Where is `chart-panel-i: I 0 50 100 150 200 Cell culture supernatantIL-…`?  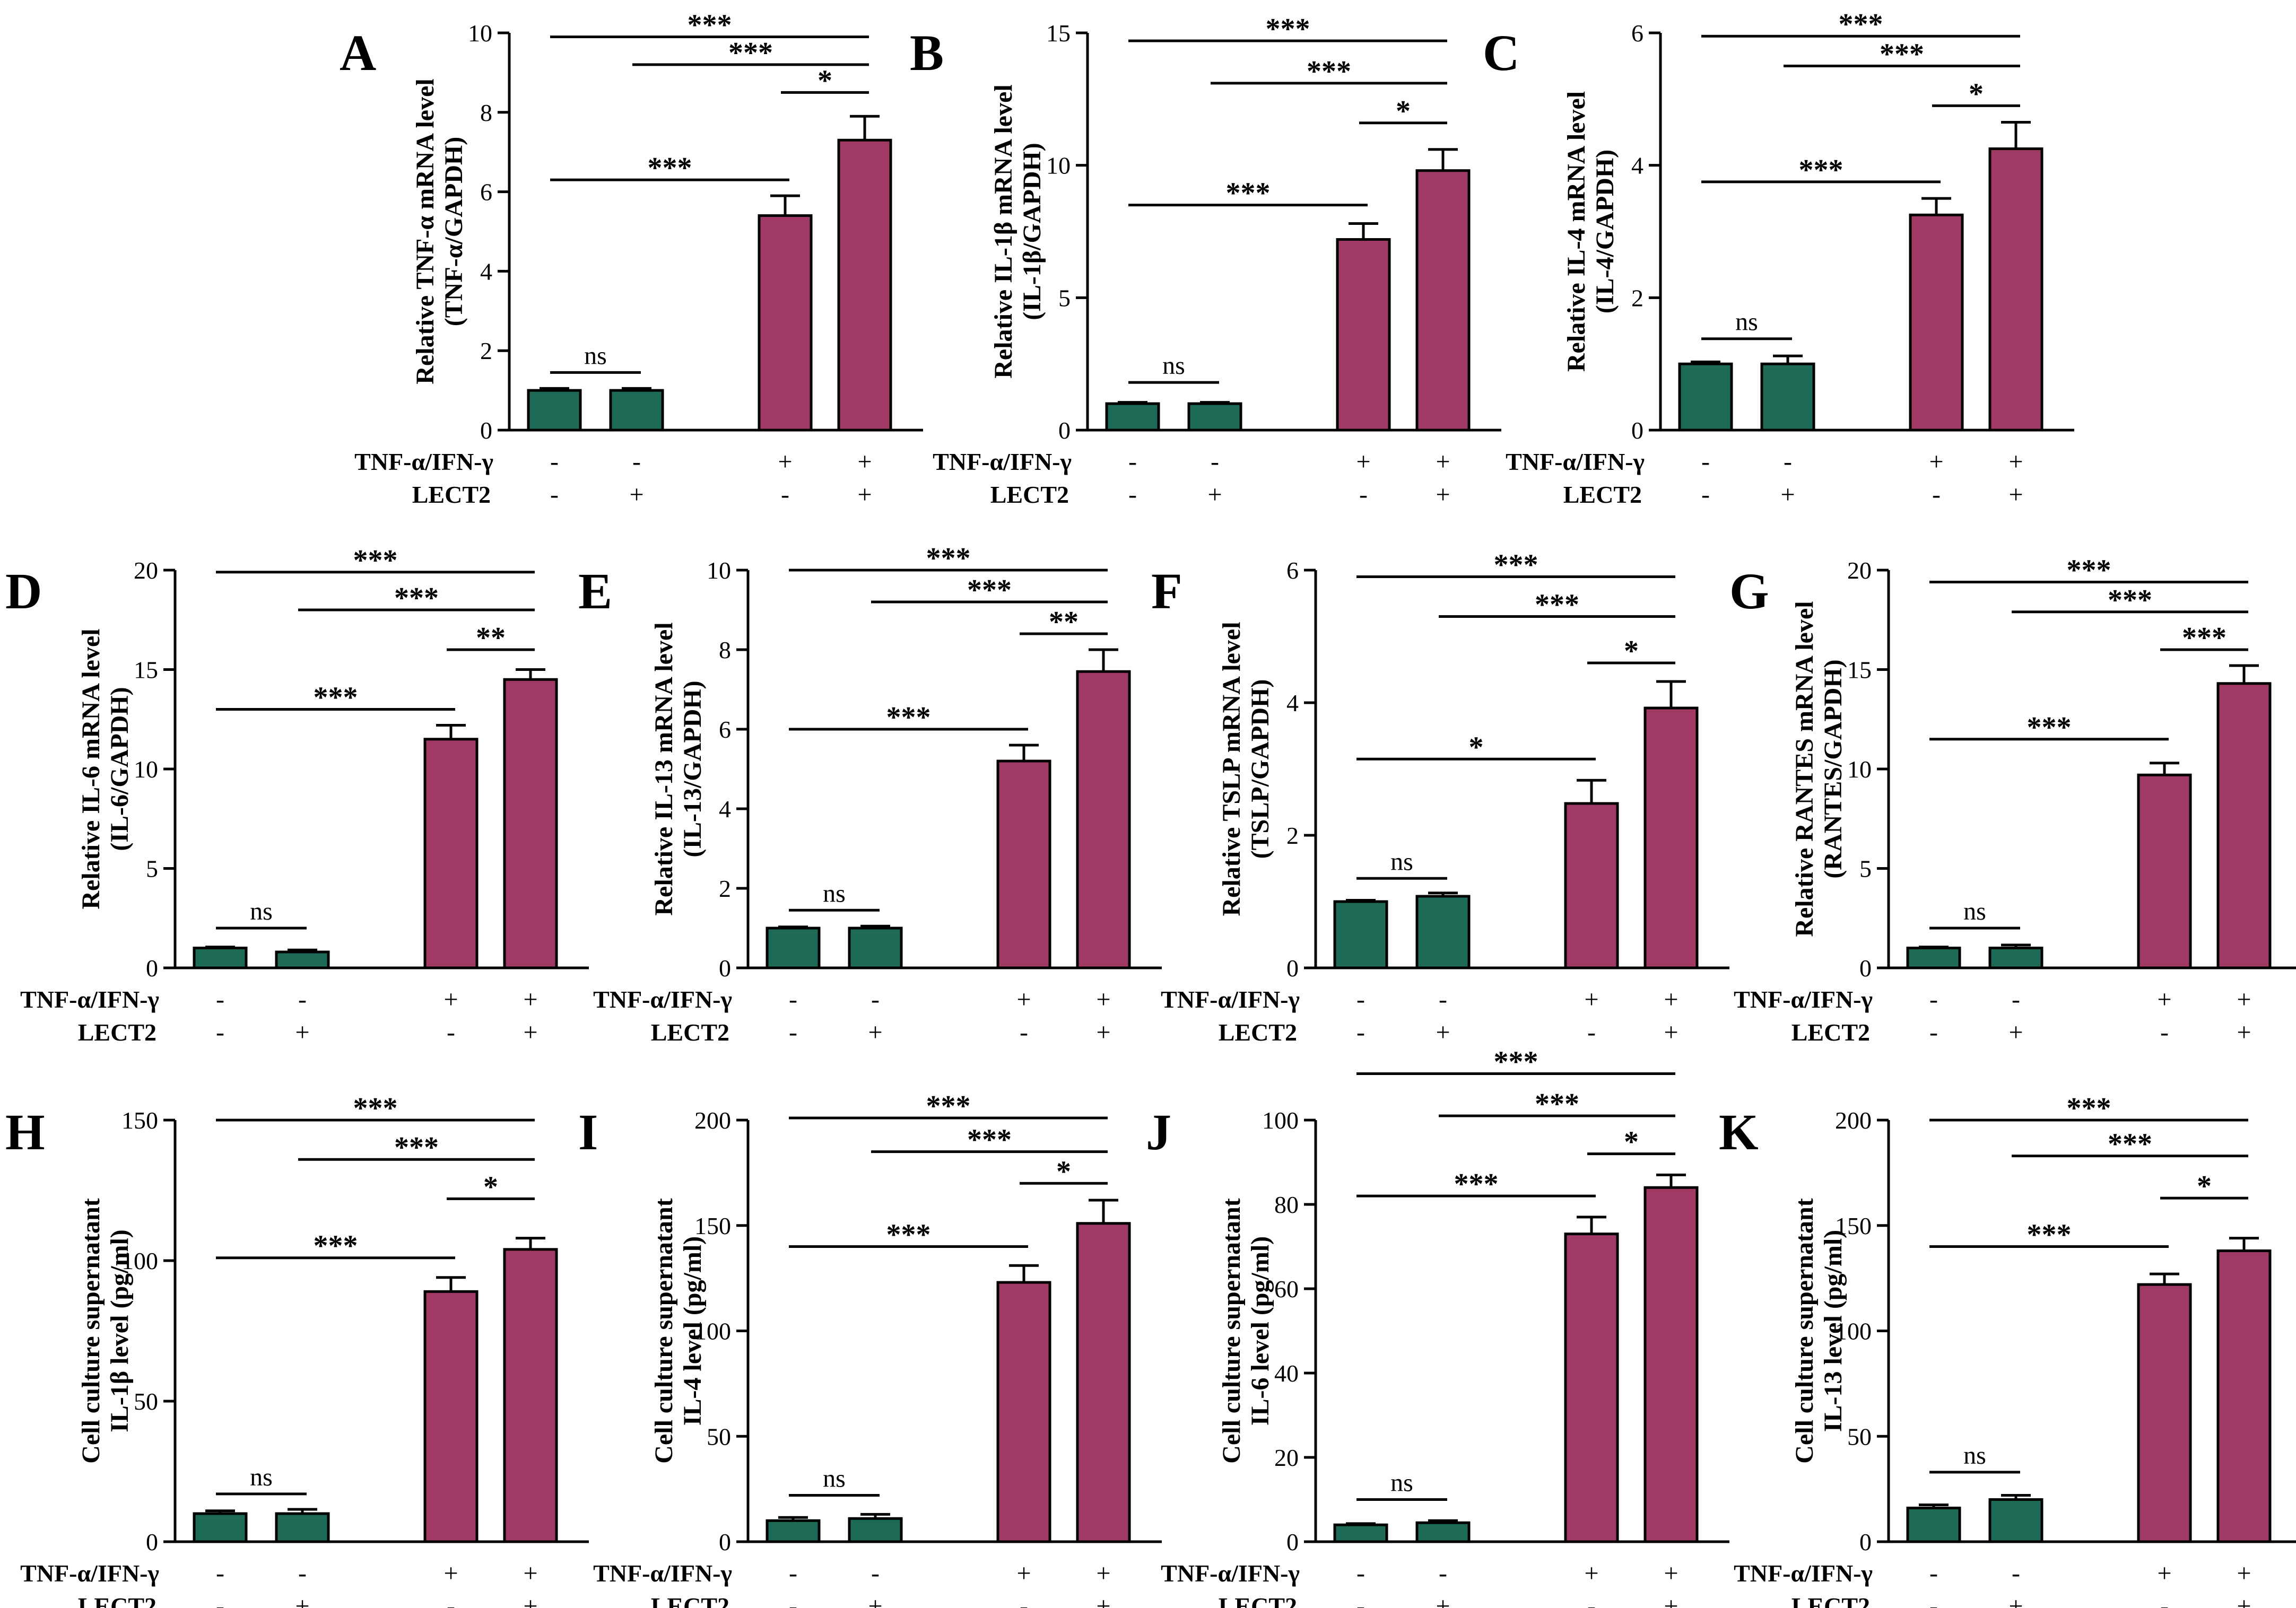
chart-panel-i: I 0 50 100 150 200 Cell culture supernatantIL-… is located at coordinates (870, 1349).